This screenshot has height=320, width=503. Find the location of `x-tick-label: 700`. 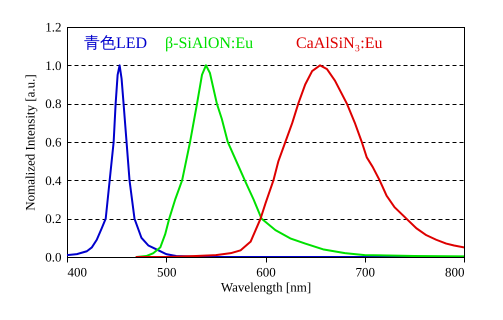

x-tick-label: 700 is located at coordinates (365, 272).